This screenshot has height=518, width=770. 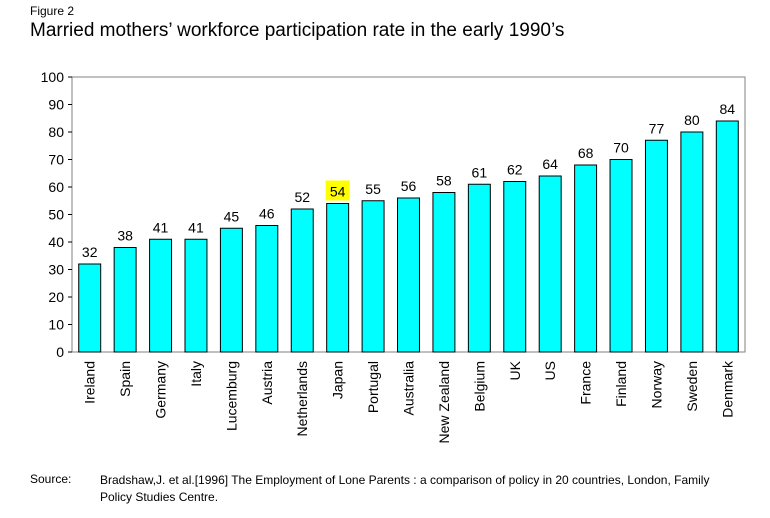 I want to click on value-label: 52, so click(x=302, y=197).